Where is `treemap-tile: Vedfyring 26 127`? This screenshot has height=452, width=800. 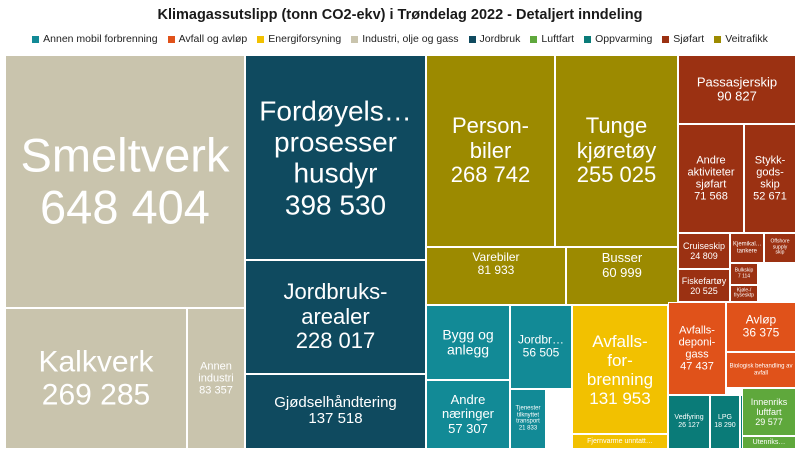
treemap-tile: Vedfyring 26 127 is located at coordinates (689, 422).